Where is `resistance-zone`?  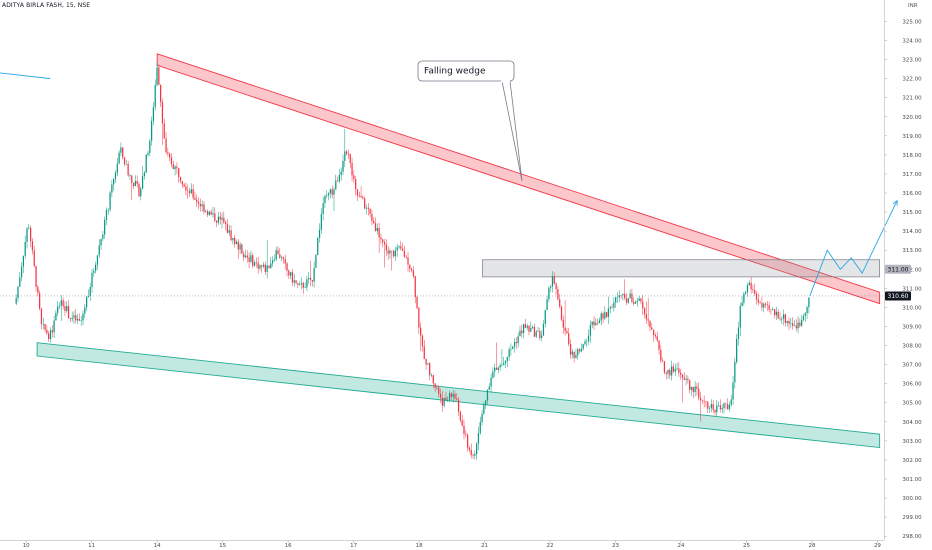
resistance-zone is located at coordinates (681, 268).